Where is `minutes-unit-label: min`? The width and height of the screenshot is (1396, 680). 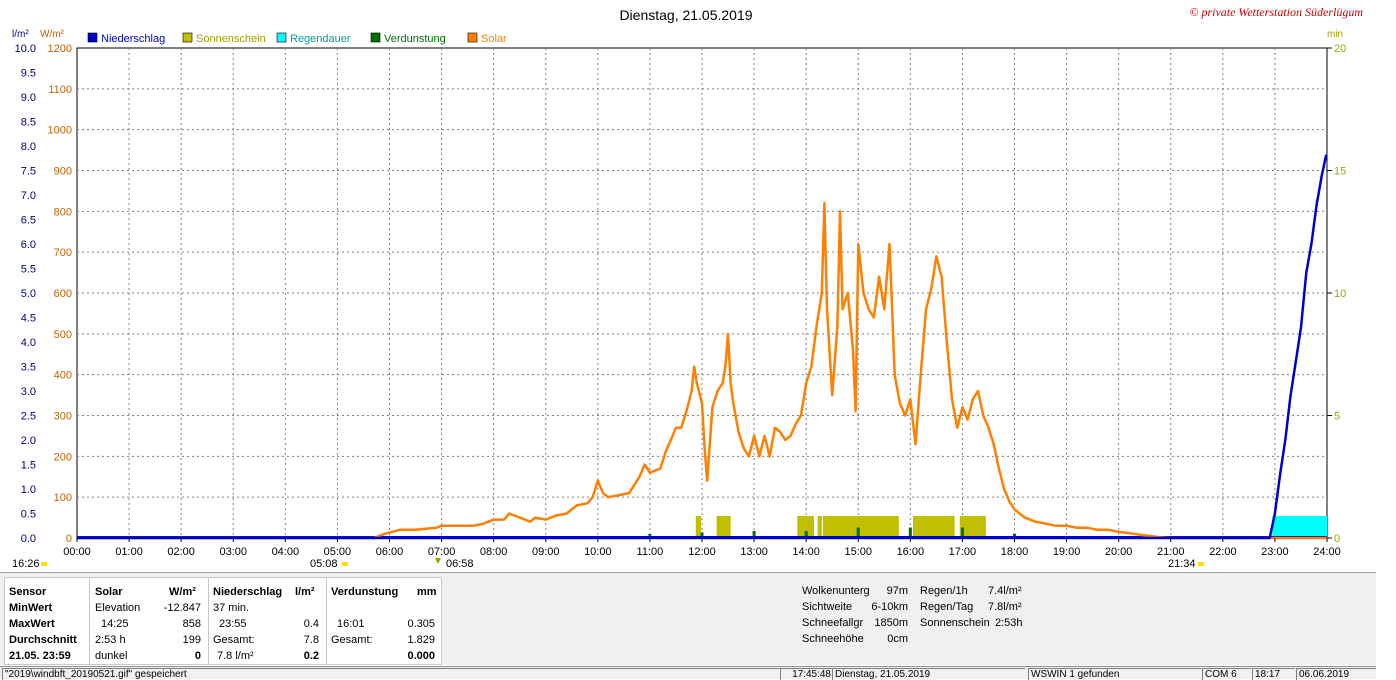 minutes-unit-label: min is located at coordinates (1335, 34).